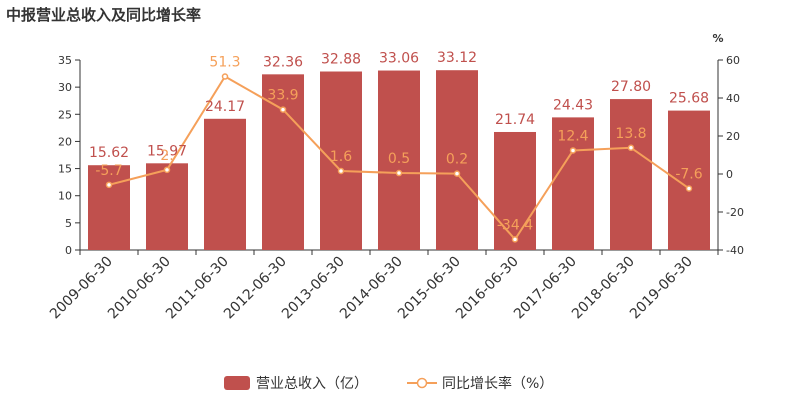 The height and width of the screenshot is (400, 800). What do you see at coordinates (497, 383) in the screenshot?
I see `legend-line-label: 同比增长率（%）` at bounding box center [497, 383].